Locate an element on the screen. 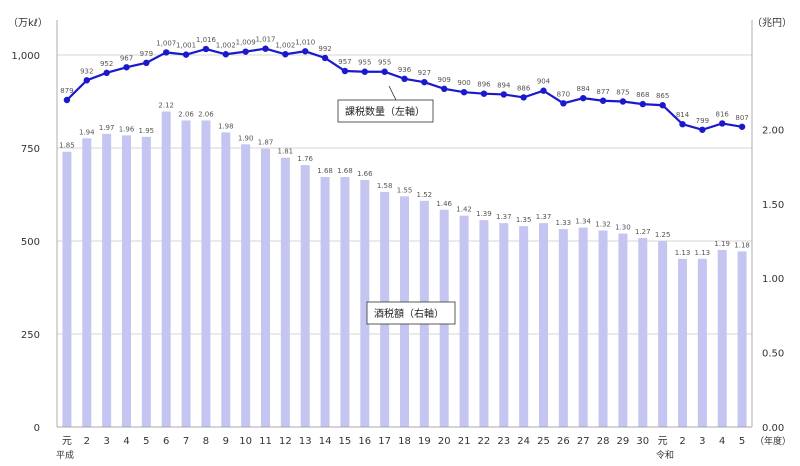  line-data-label: 816 is located at coordinates (723, 114).